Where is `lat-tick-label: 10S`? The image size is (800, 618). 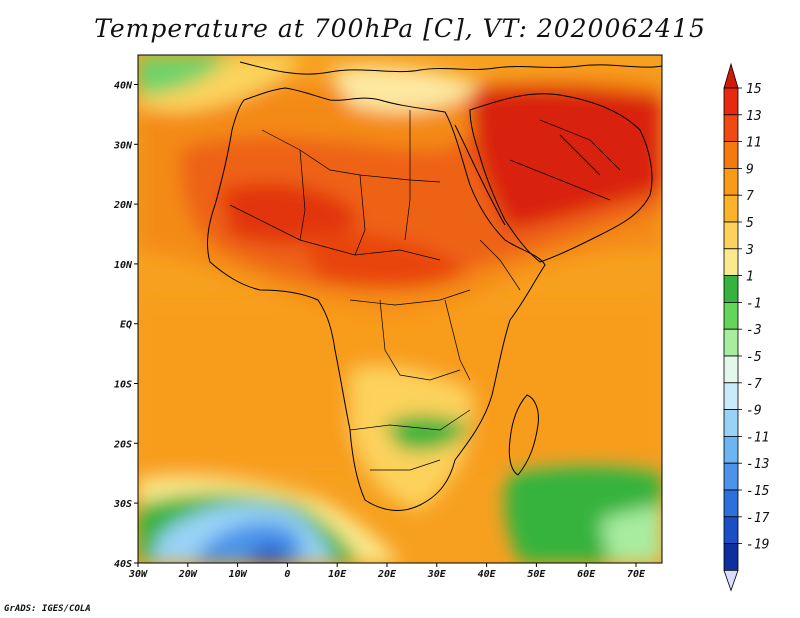
lat-tick-label: 10S is located at coordinates (123, 385).